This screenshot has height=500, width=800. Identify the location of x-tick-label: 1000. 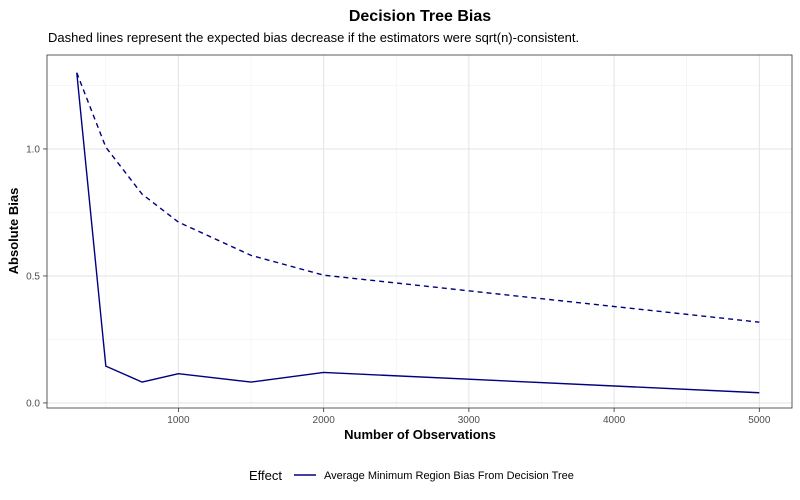
(178, 420).